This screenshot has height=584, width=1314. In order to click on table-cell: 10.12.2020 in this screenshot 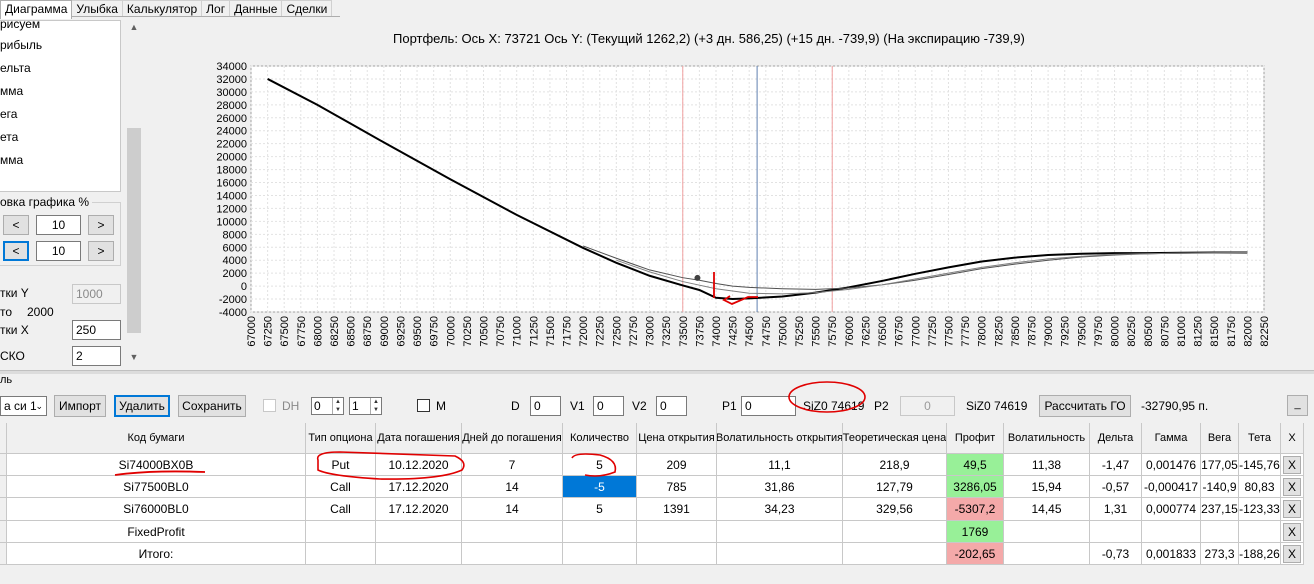, I will do `click(419, 465)`.